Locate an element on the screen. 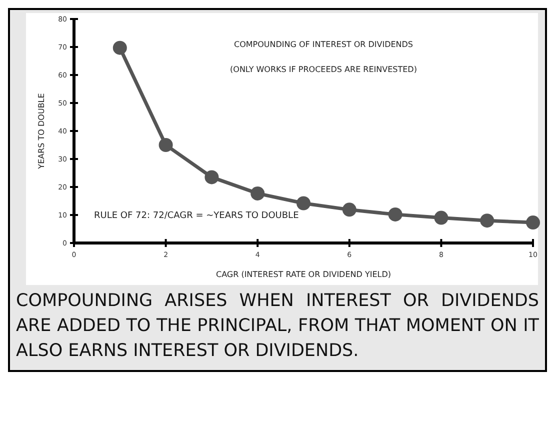 This screenshot has width=555, height=422. x-axis-title: CAGR (INTEREST RATE OR DIVIDEND YIELD) is located at coordinates (304, 274).